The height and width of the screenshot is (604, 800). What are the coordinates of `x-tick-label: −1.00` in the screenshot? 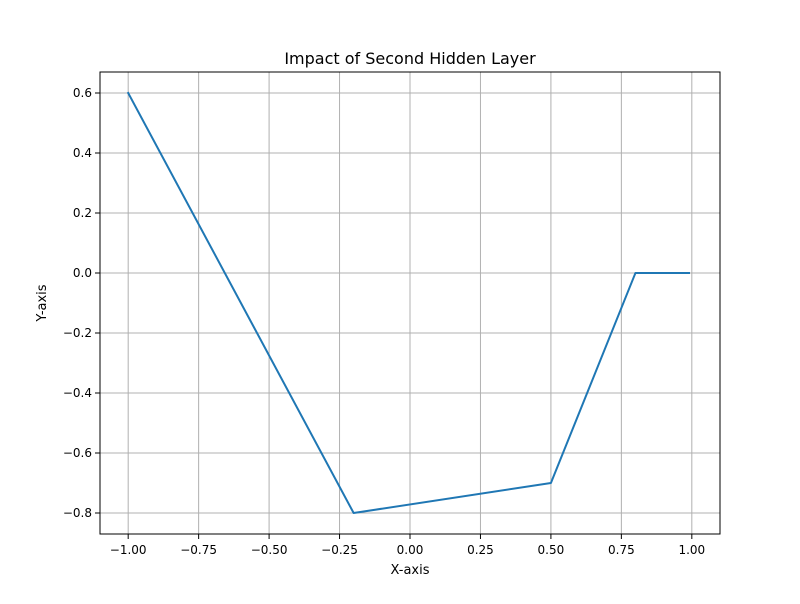 It's located at (128, 550).